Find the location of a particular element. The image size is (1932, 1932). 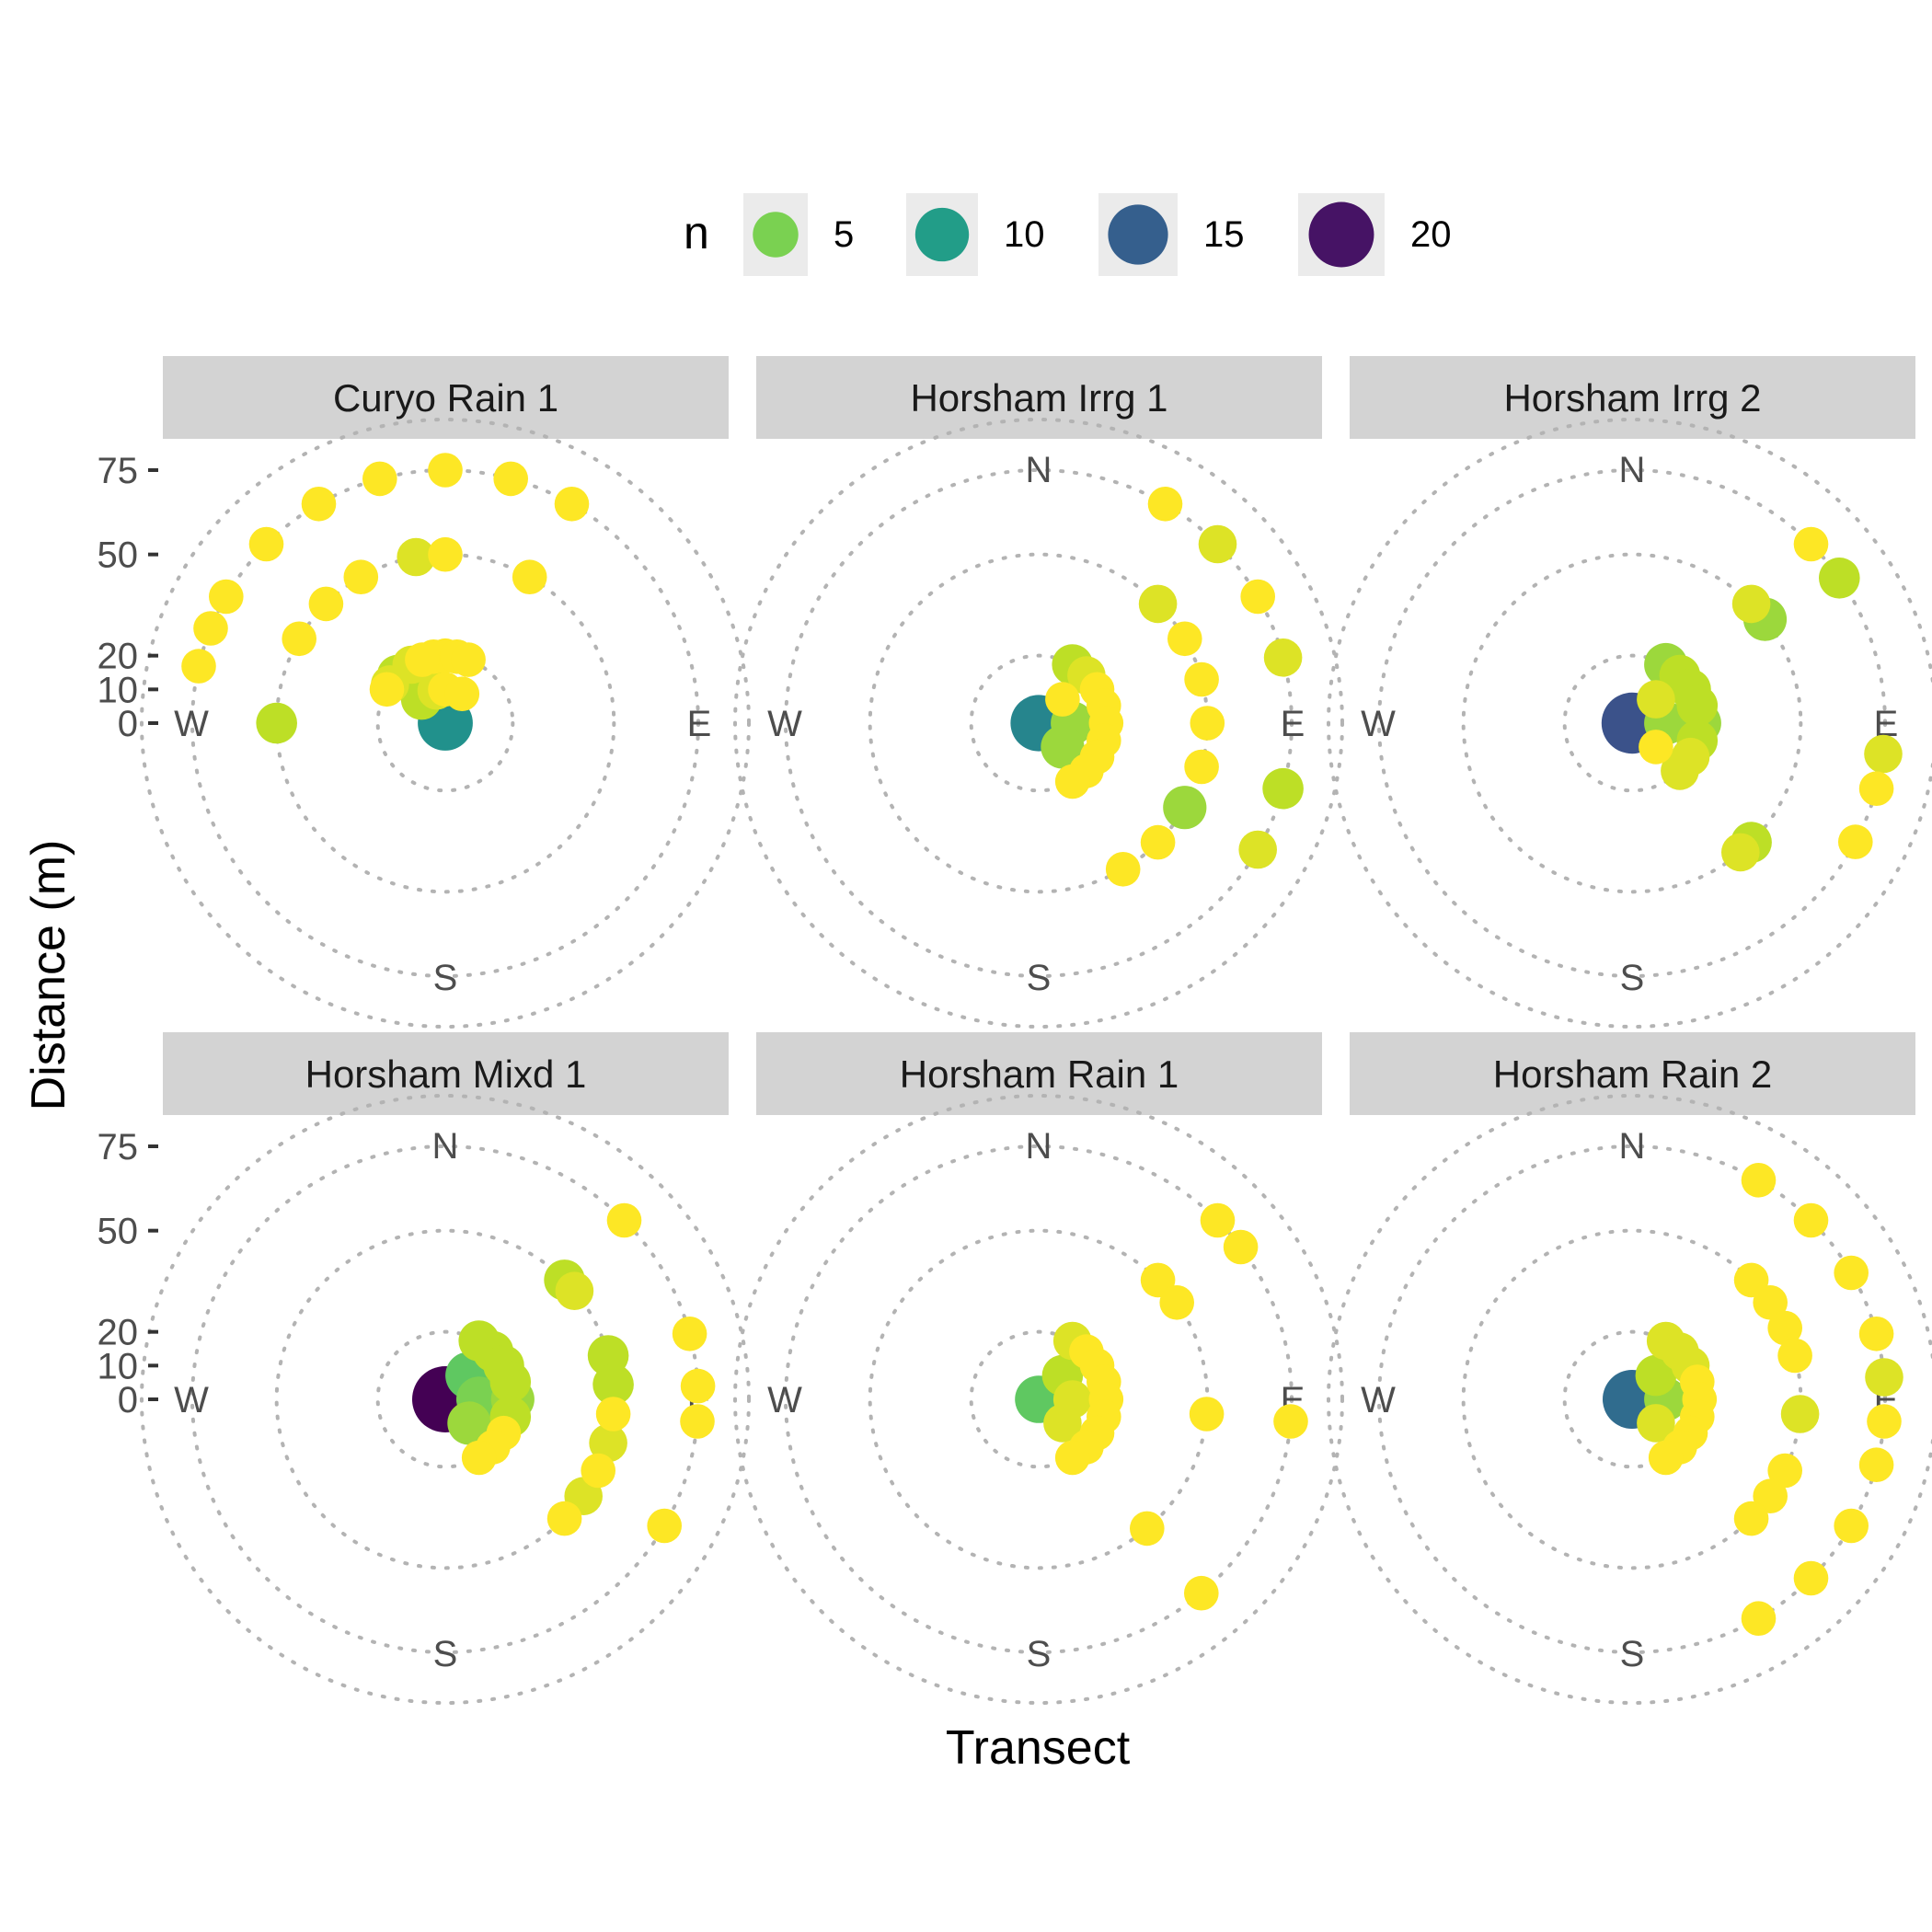

panel-1: Curyo Rain 1NESW010205075 is located at coordinates (424, 692).